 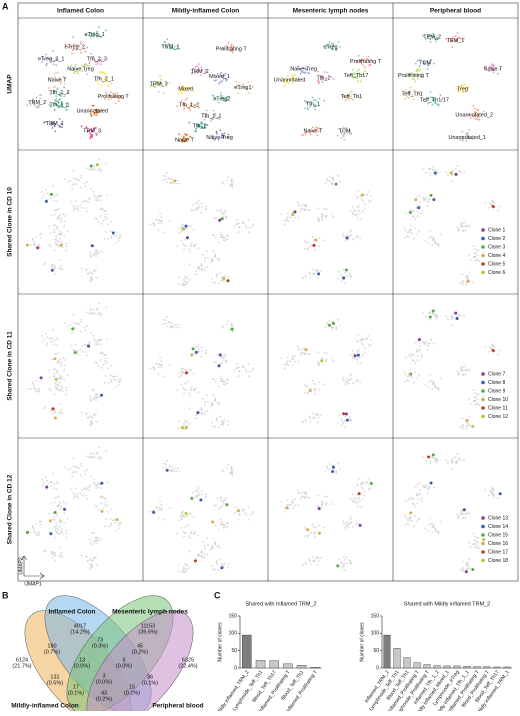 I want to click on y-axis-label: Number of clones, so click(x=220, y=642).